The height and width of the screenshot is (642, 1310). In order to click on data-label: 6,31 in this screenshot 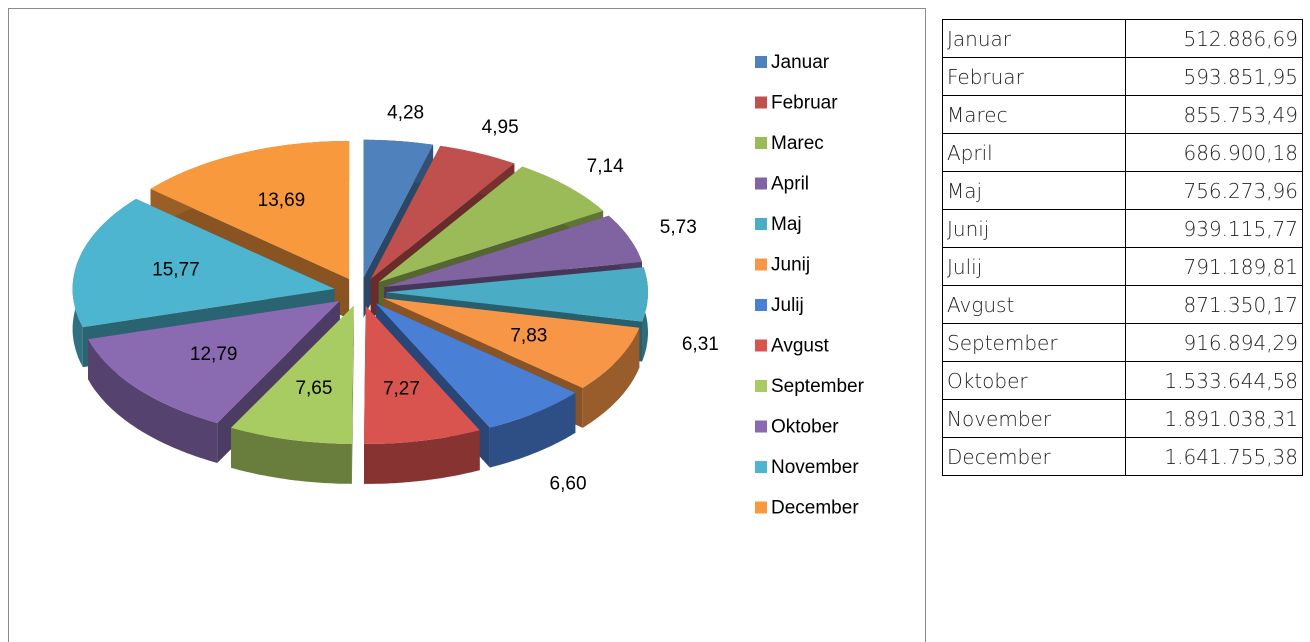, I will do `click(700, 344)`.